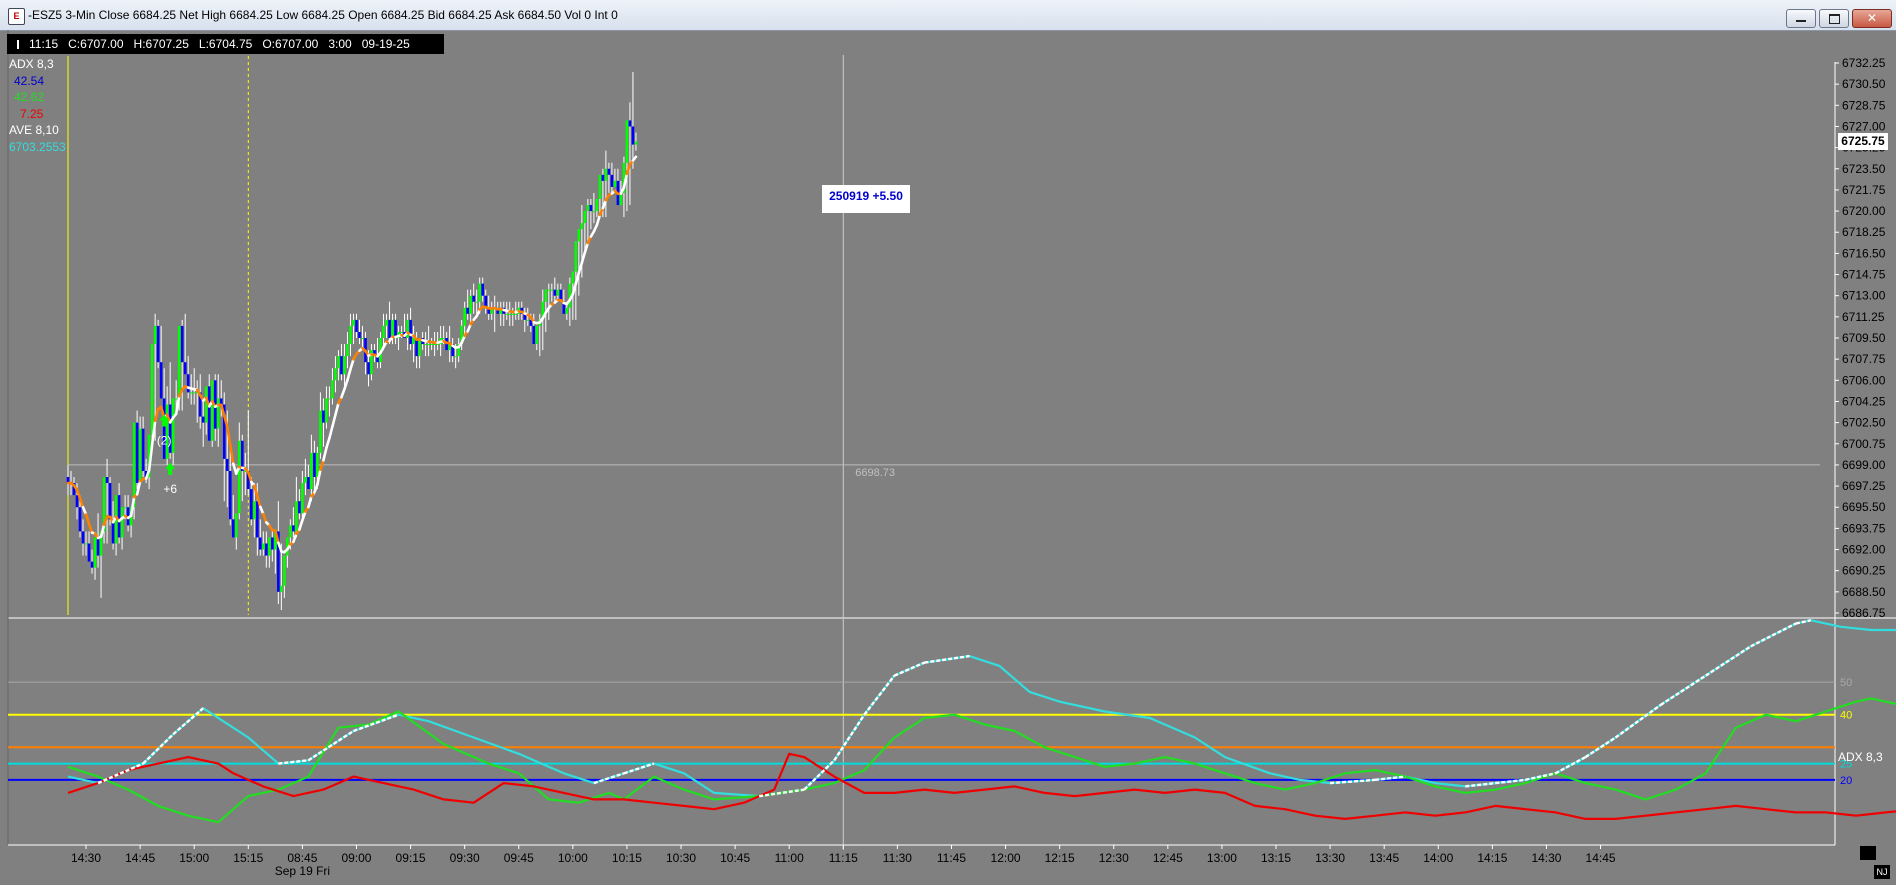  Describe the element at coordinates (866, 199) in the screenshot. I see `trade-label: 250919 +5.50` at that location.